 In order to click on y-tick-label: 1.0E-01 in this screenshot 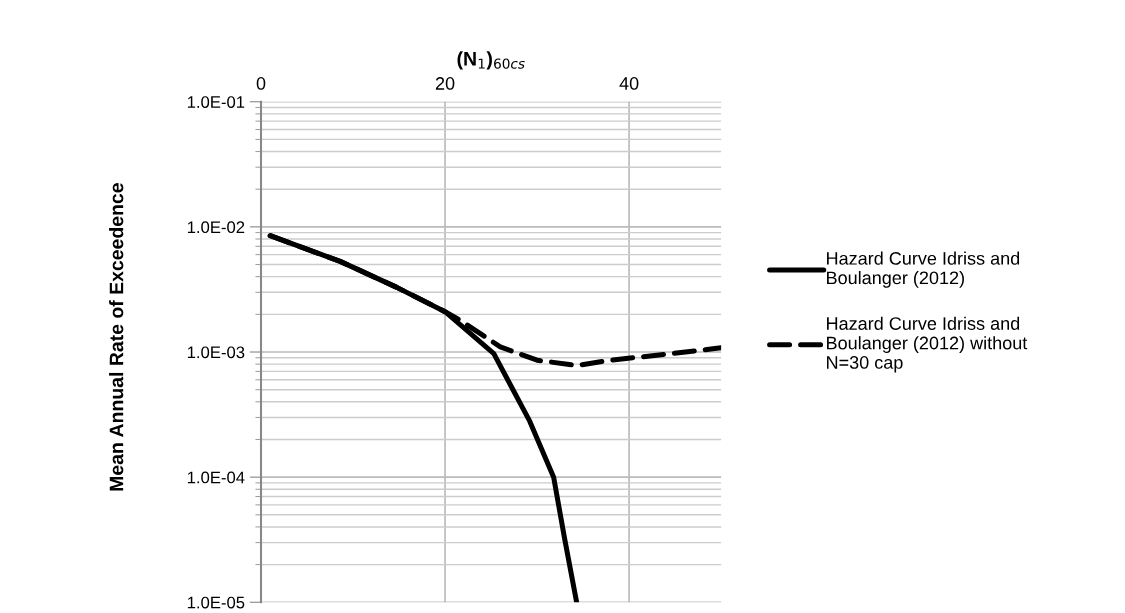, I will do `click(216, 102)`.